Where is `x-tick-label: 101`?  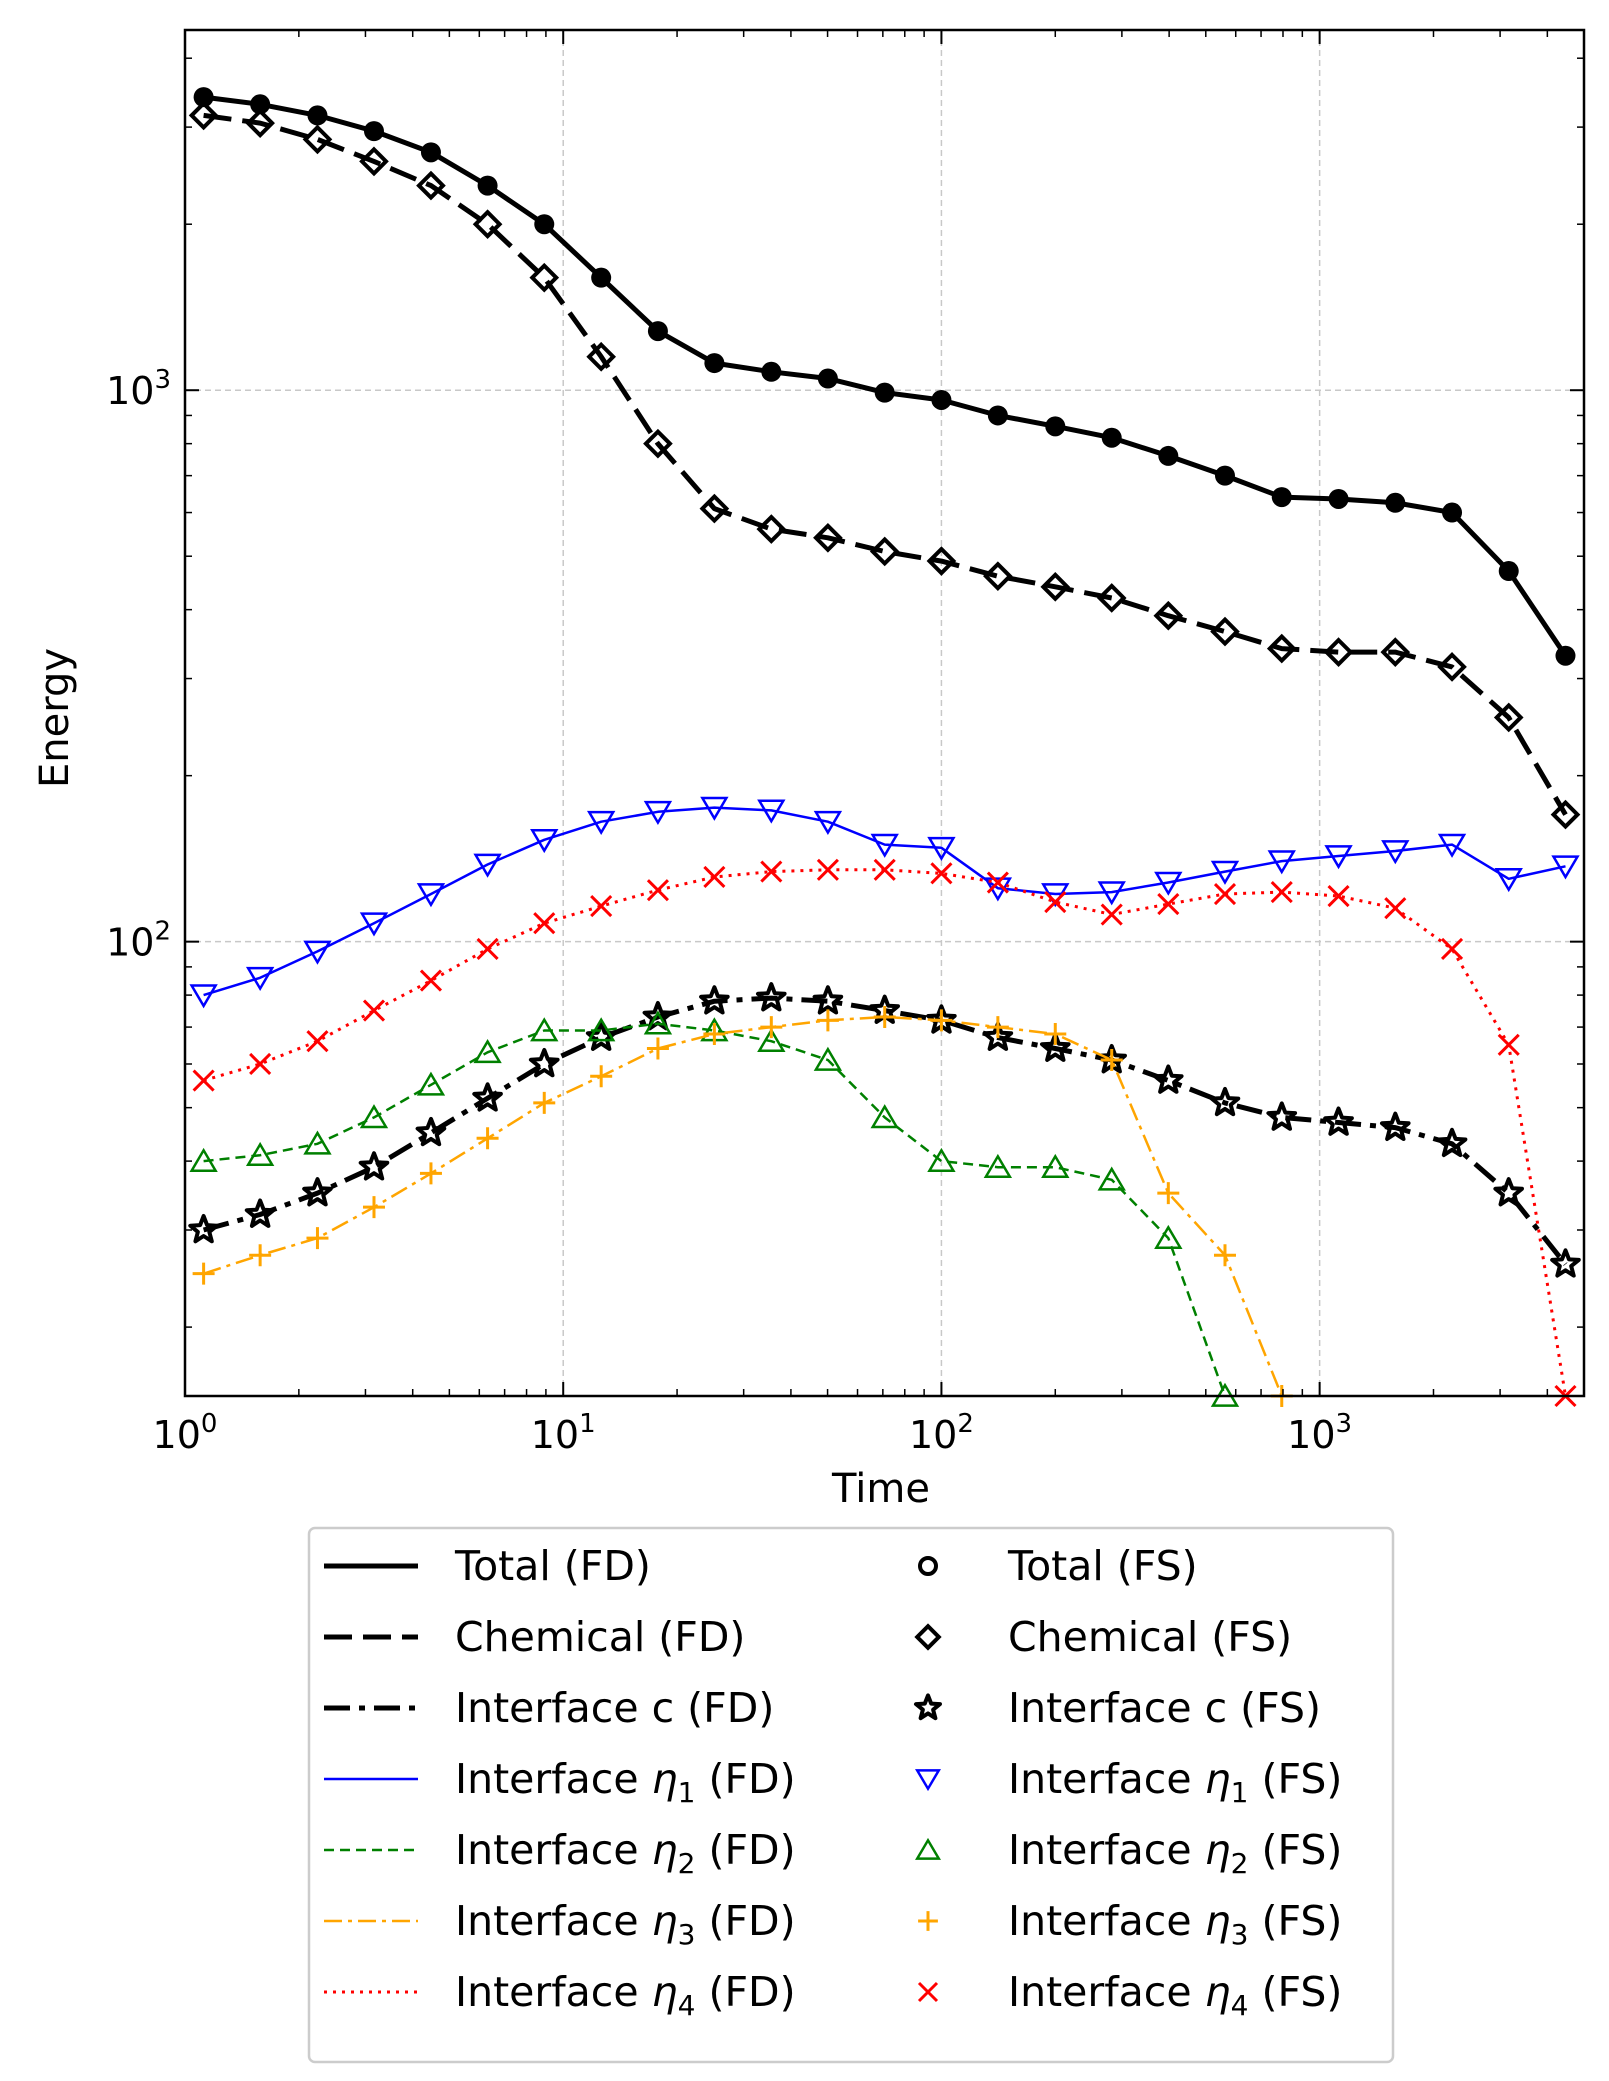 x-tick-label: 101 is located at coordinates (563, 1433).